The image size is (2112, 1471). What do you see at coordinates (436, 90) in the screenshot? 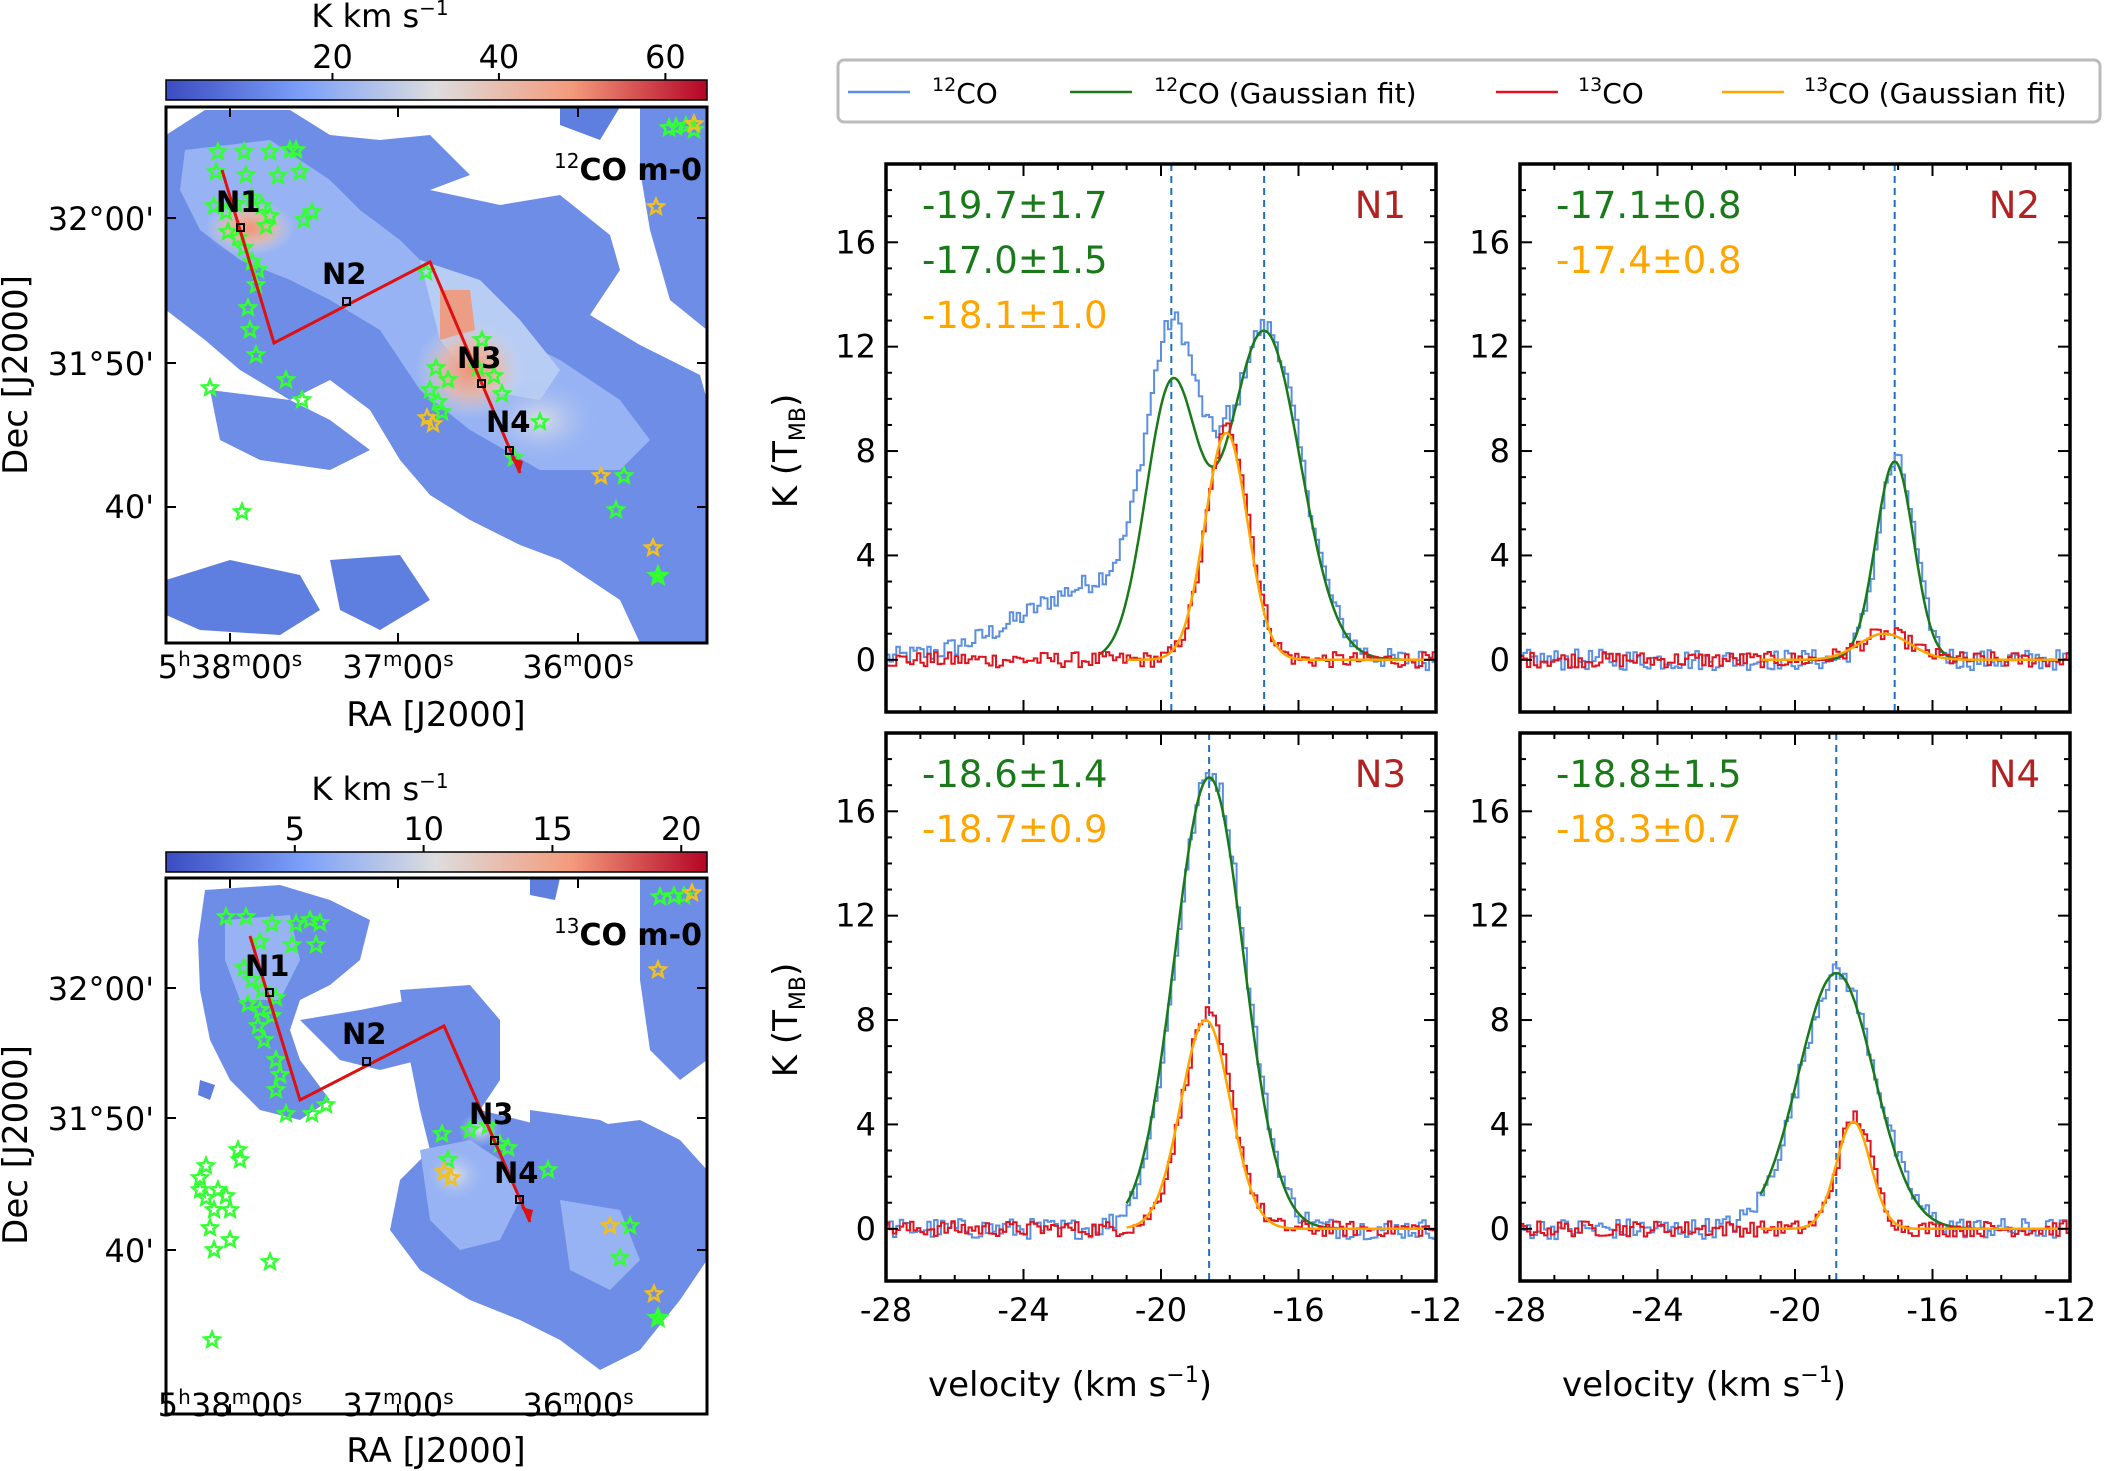
I see `colorbar` at bounding box center [436, 90].